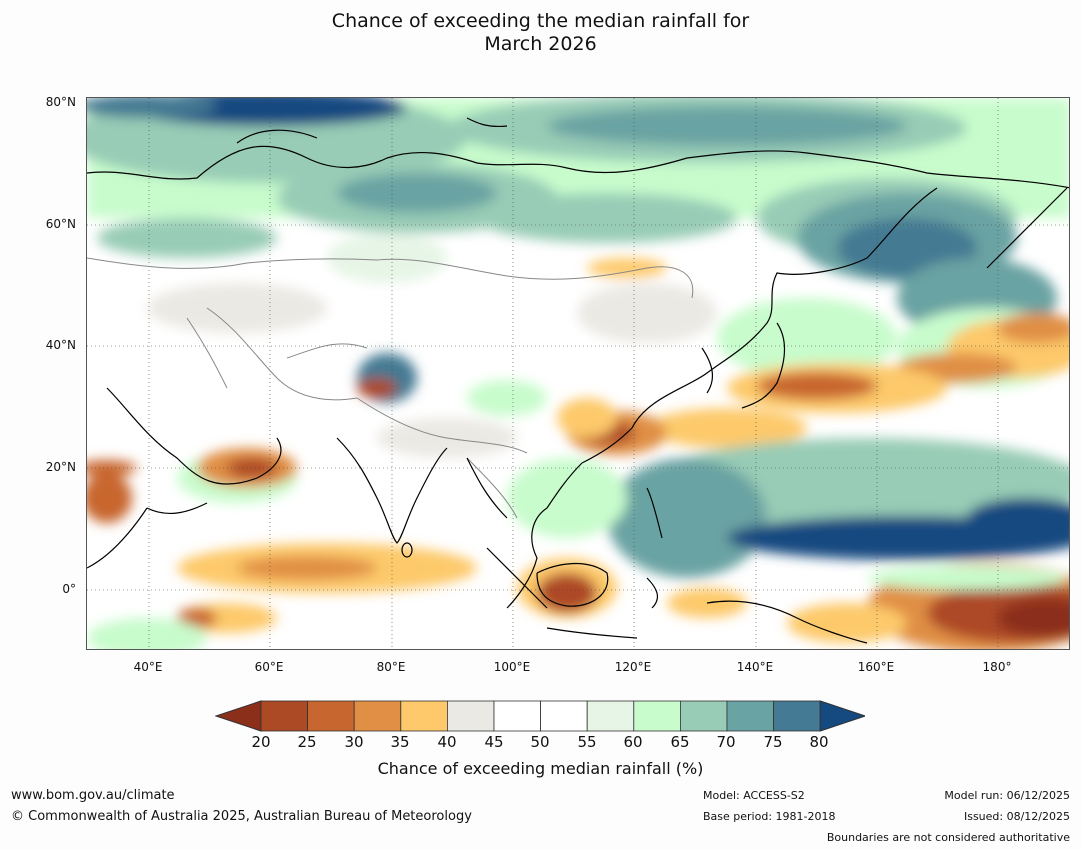 The width and height of the screenshot is (1081, 850). What do you see at coordinates (307, 742) in the screenshot?
I see `colorbar-tick-25: 25` at bounding box center [307, 742].